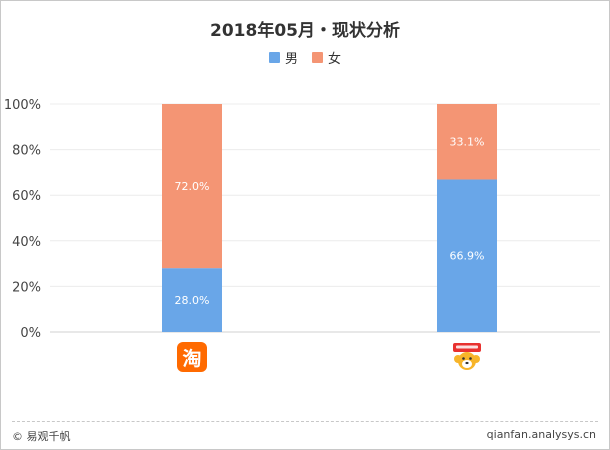 Image resolution: width=610 pixels, height=450 pixels. I want to click on y-tick-label: 80%, so click(26, 151).